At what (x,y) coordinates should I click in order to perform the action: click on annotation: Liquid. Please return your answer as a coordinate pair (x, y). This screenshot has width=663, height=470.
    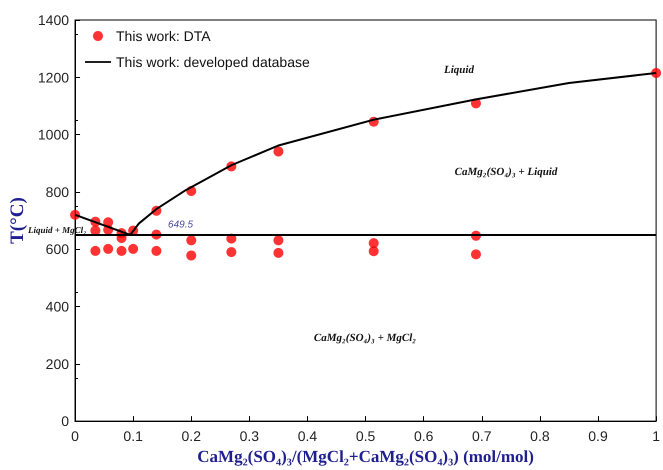
    Looking at the image, I should click on (458, 70).